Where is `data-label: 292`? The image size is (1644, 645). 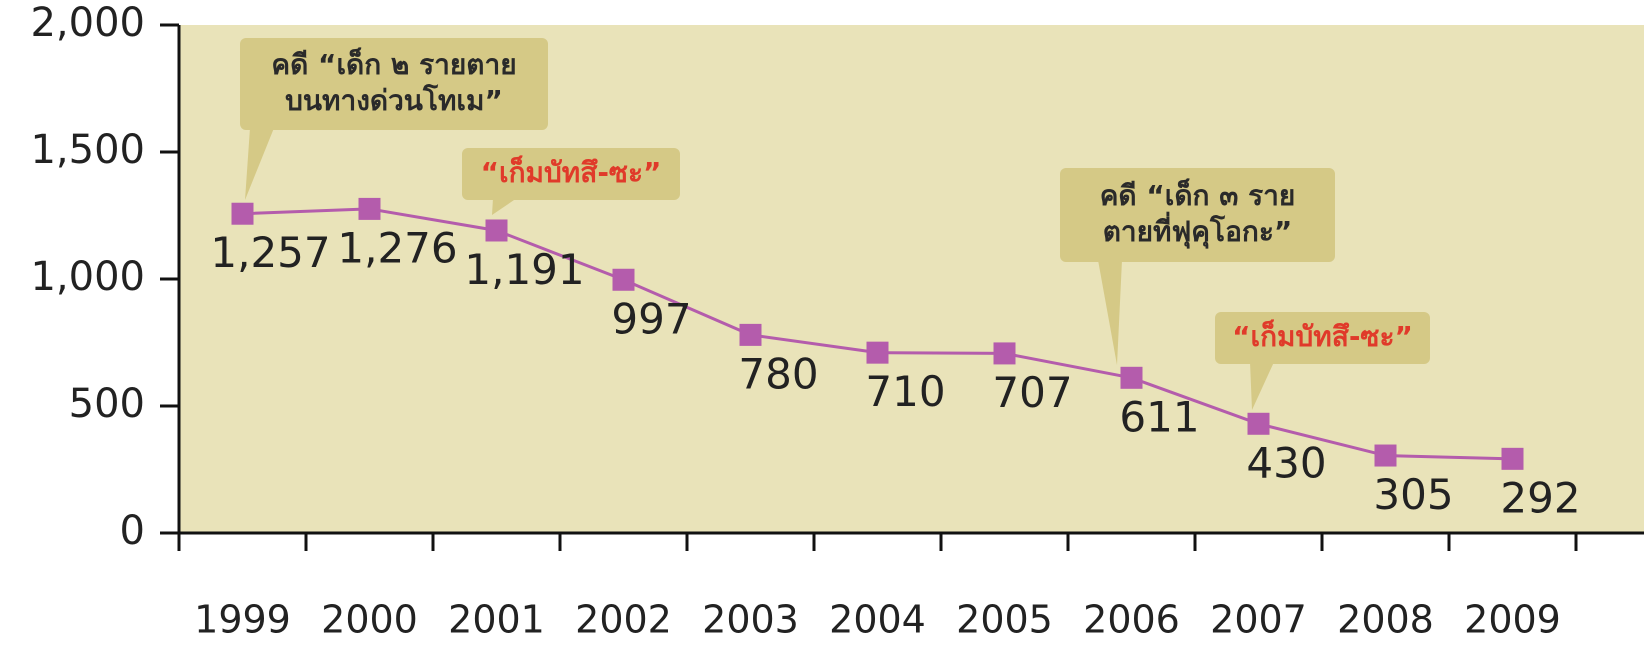 data-label: 292 is located at coordinates (1540, 497).